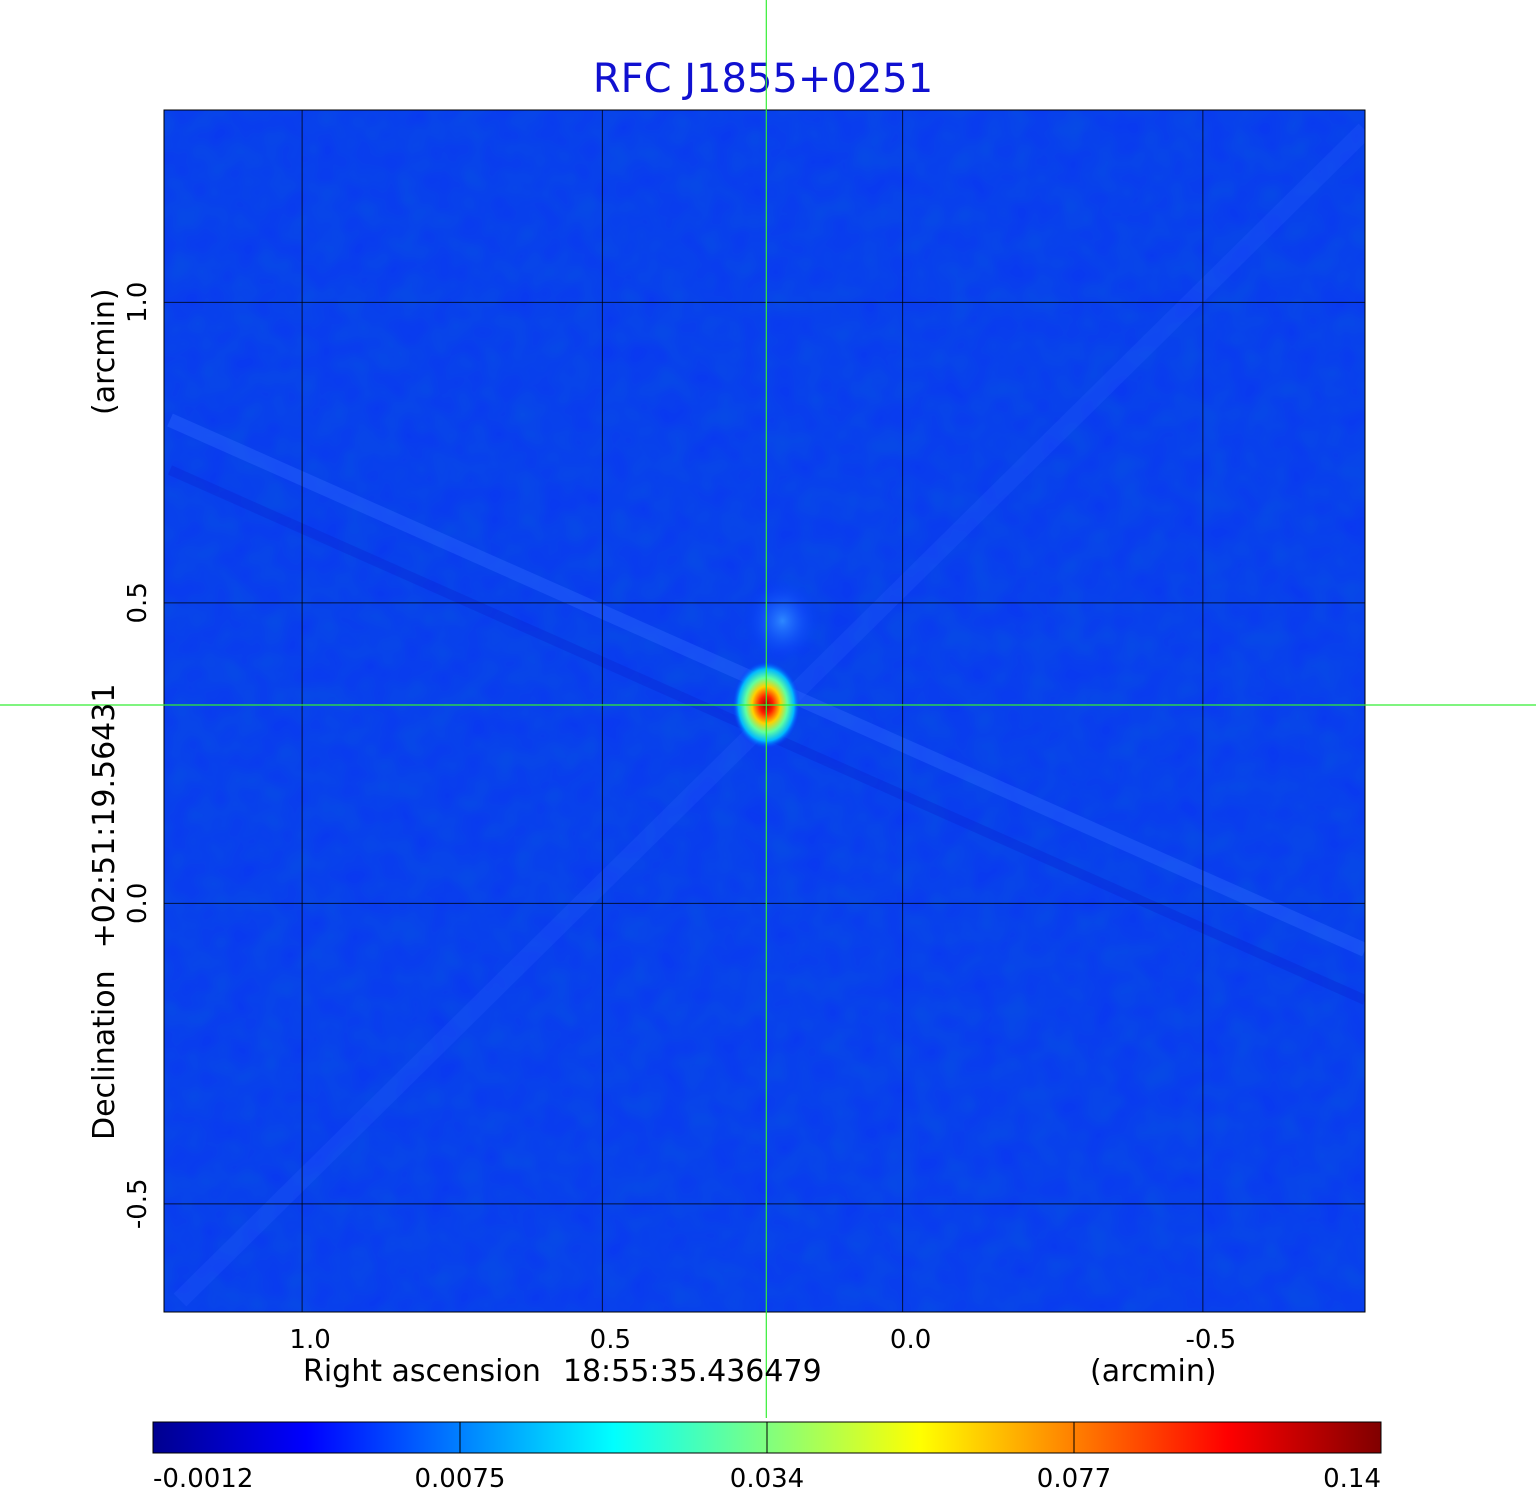  I want to click on colorbar-tick-label: 0.077, so click(1074, 1479).